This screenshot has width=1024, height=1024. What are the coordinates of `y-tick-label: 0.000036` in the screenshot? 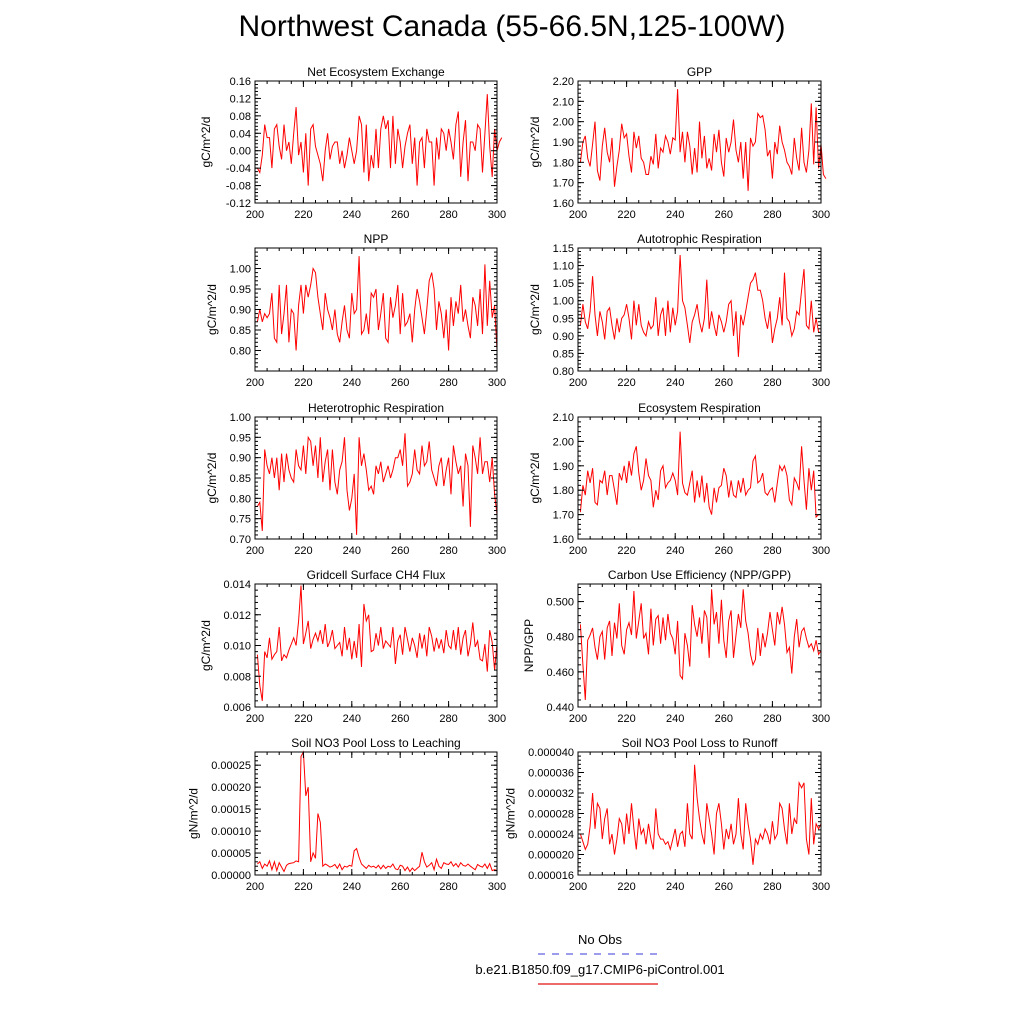 It's located at (551, 774).